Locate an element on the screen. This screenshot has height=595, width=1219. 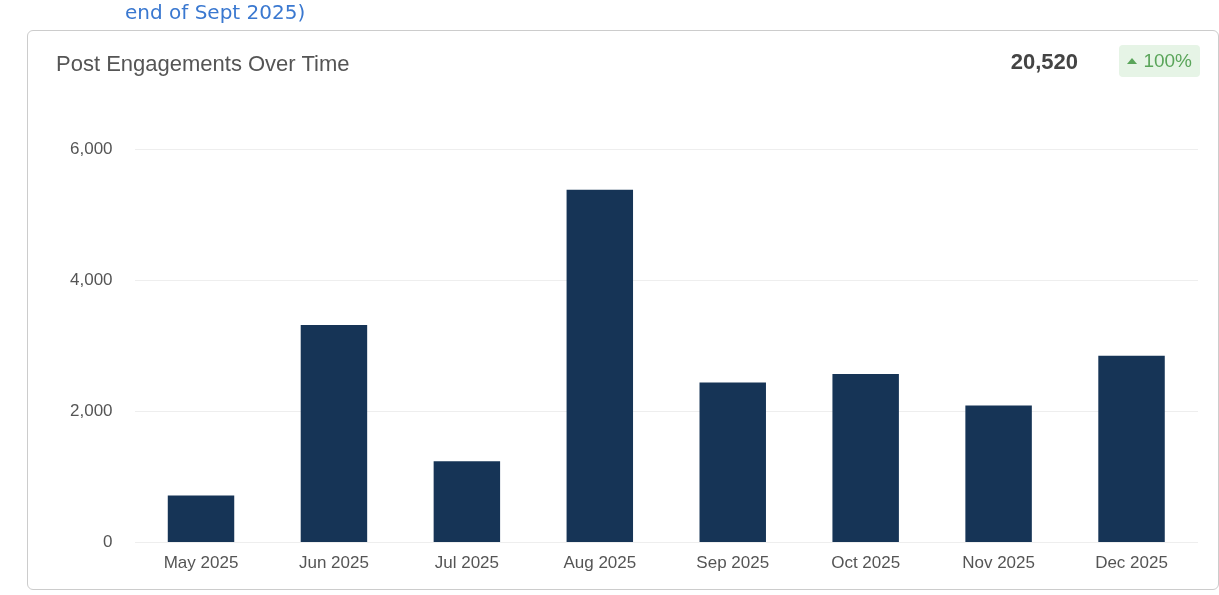
text: end of Sept 2025) is located at coordinates (215, 12).